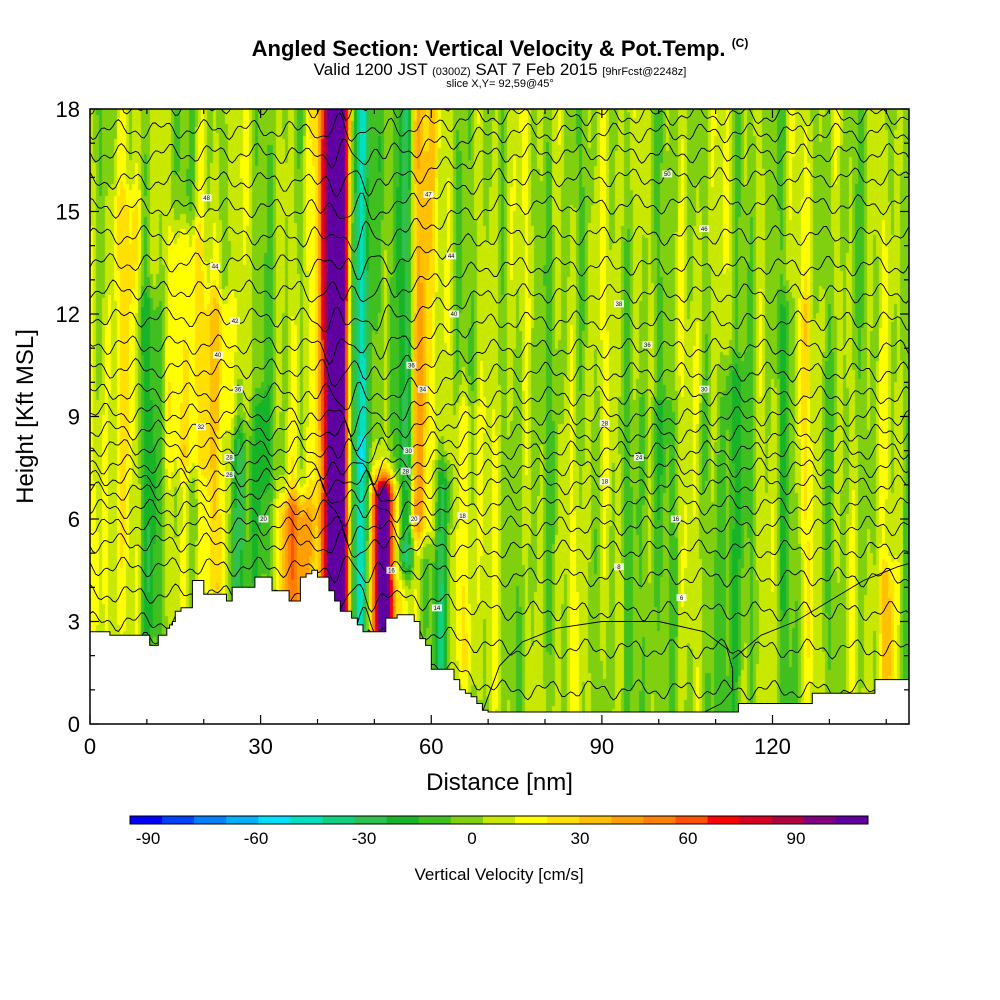 This screenshot has width=1000, height=1000. I want to click on contour-label: 18, so click(462, 517).